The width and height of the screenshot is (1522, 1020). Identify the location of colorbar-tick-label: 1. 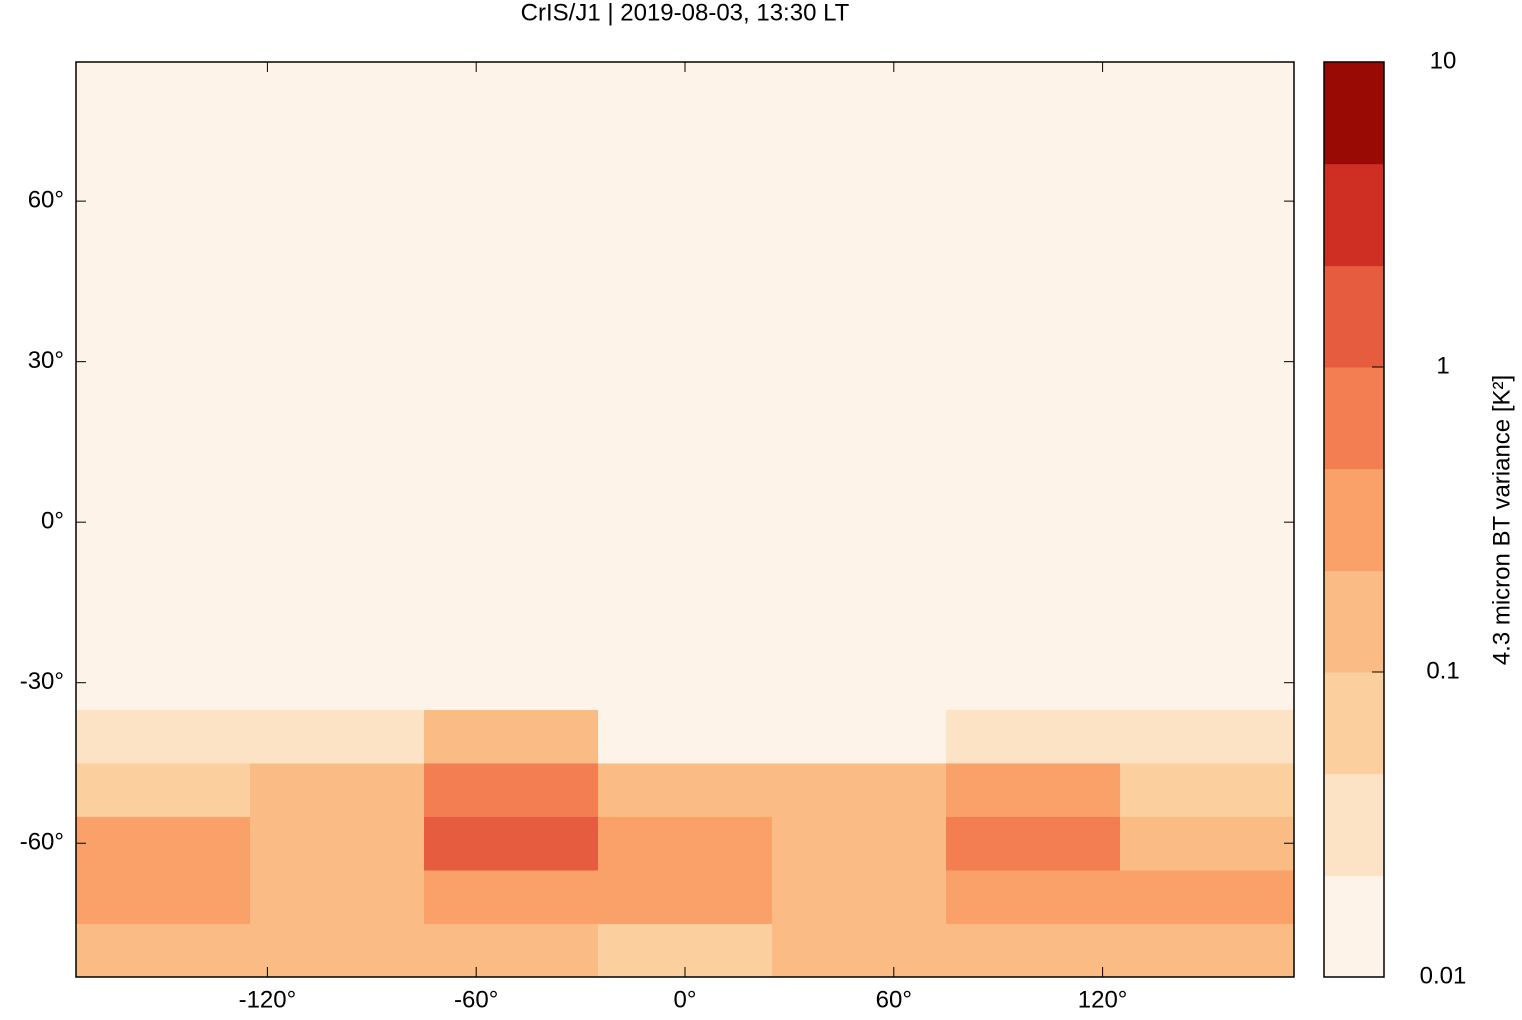
(1442, 365).